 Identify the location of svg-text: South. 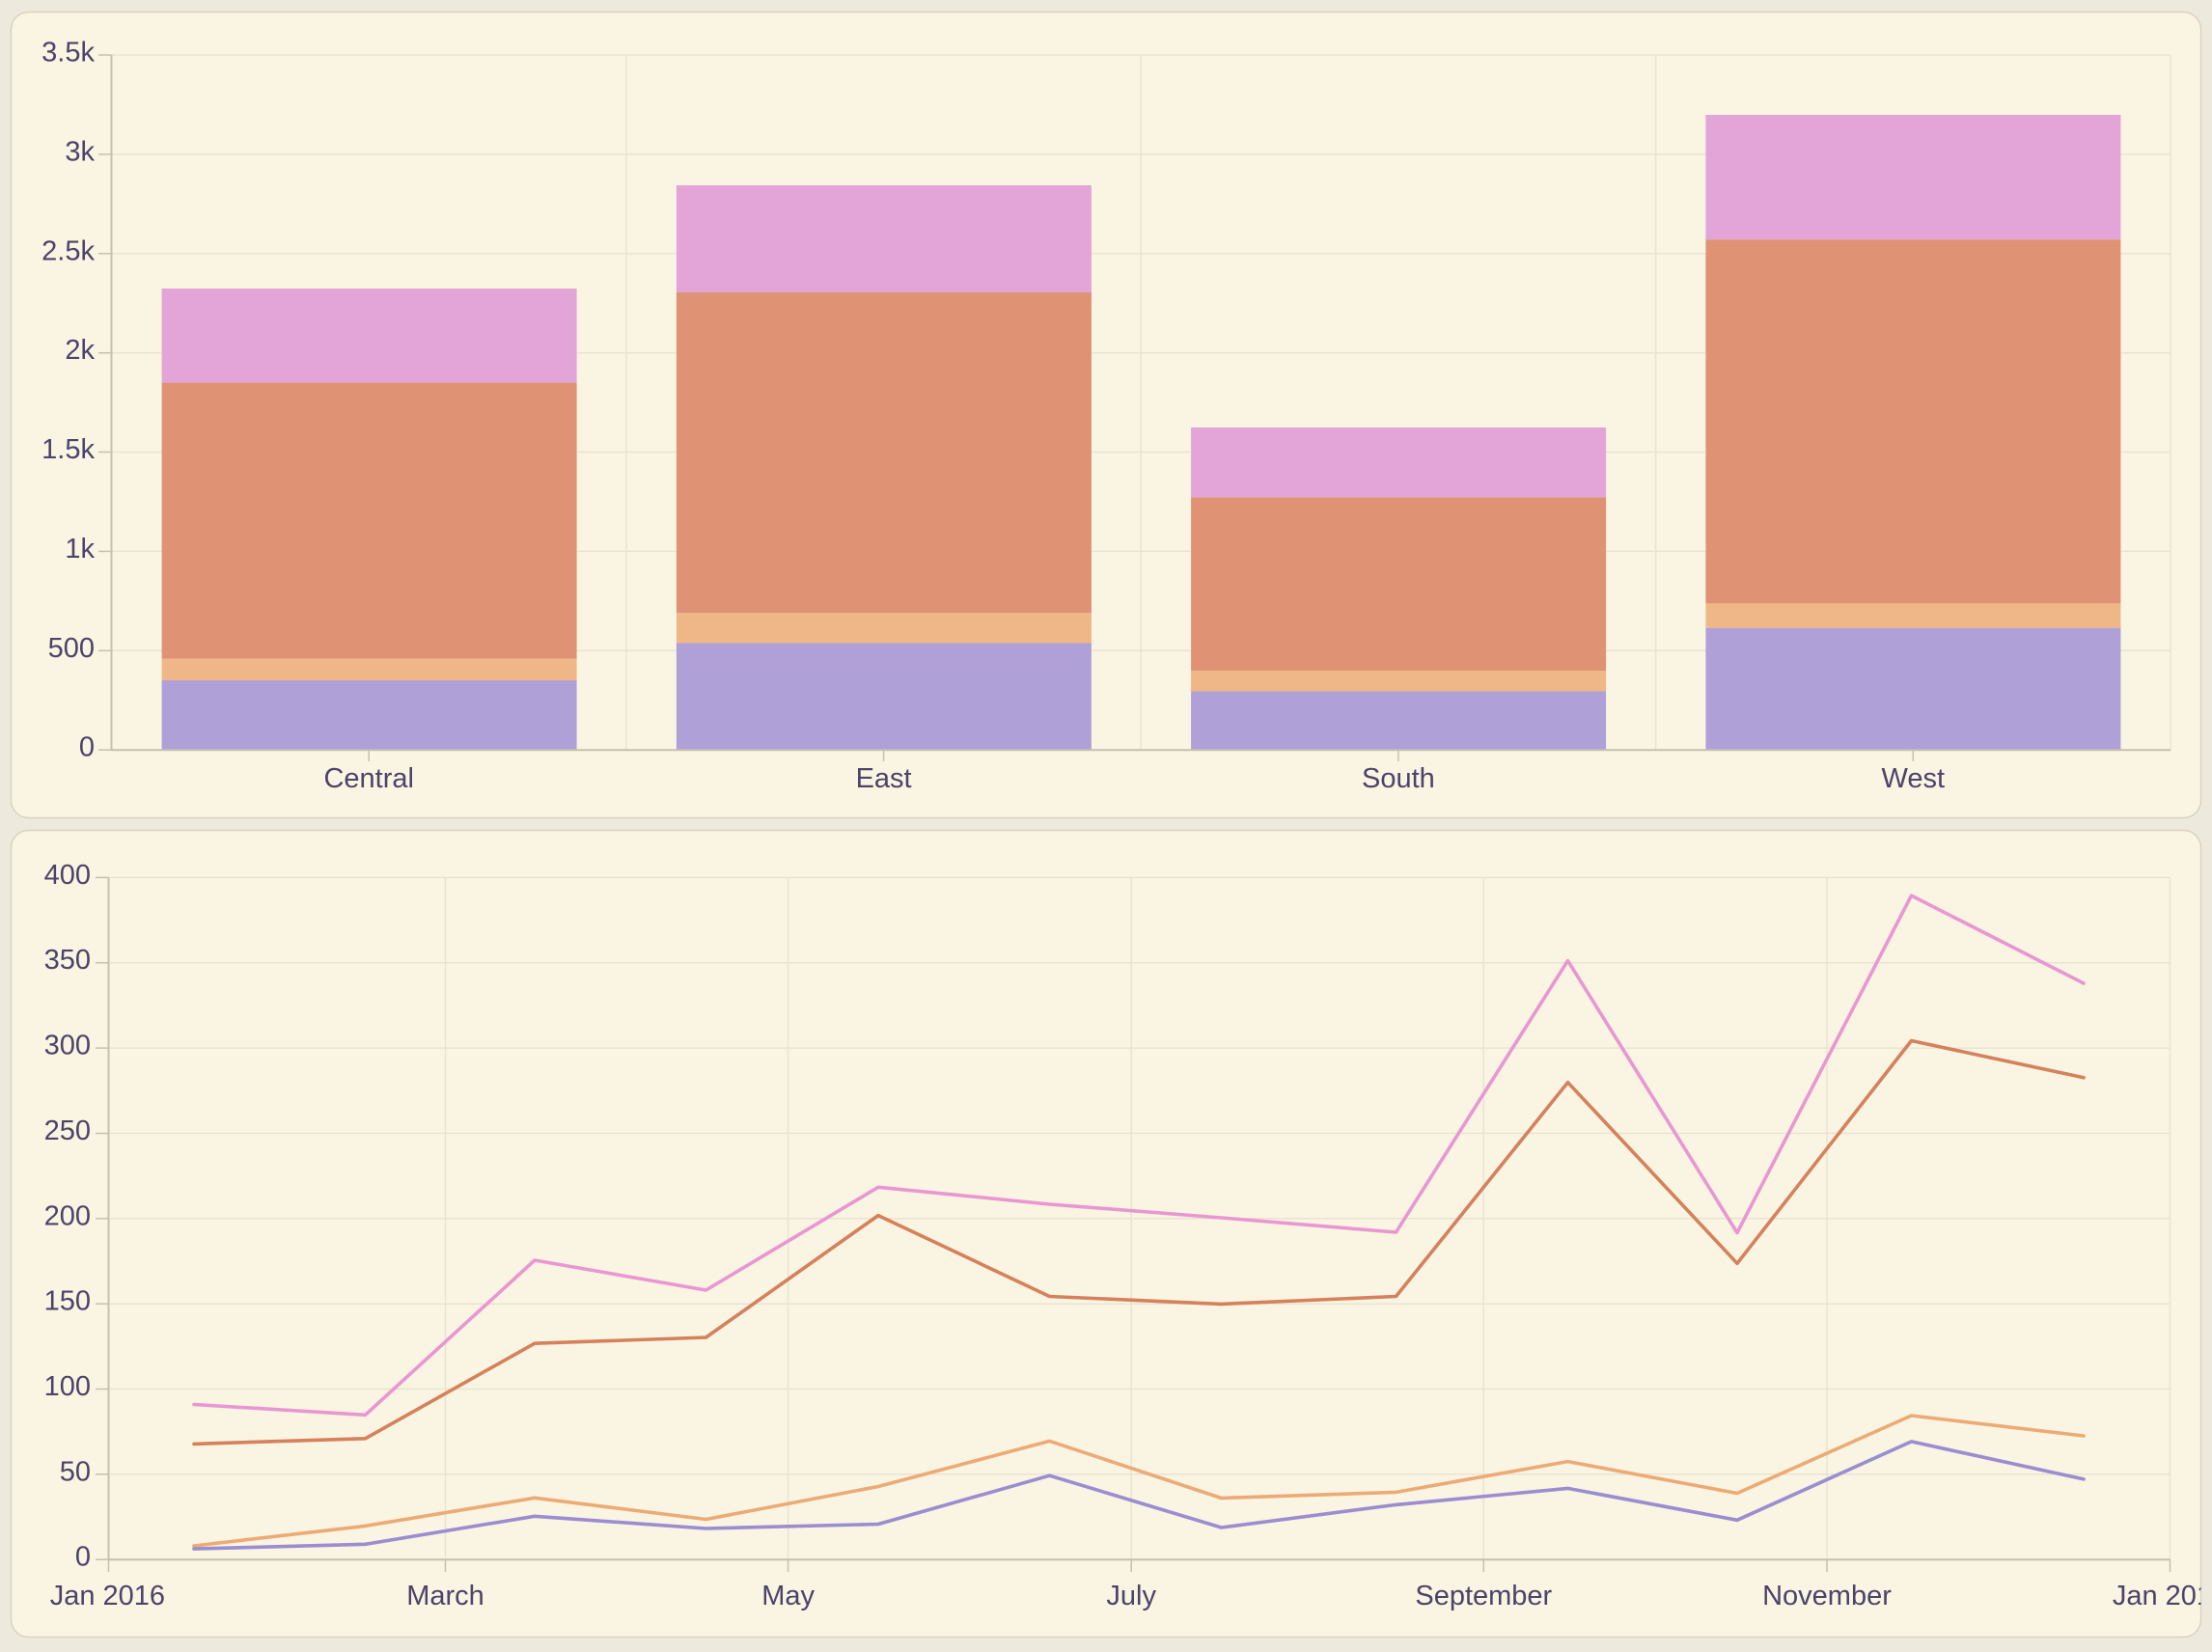
(1398, 778).